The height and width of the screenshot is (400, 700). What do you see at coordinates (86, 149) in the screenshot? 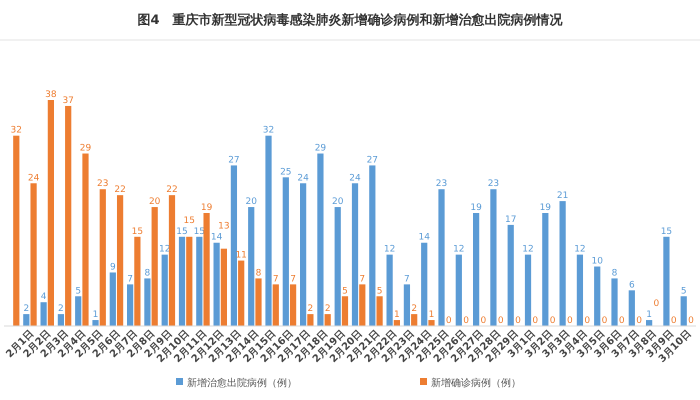
I see `data-label: 29` at bounding box center [86, 149].